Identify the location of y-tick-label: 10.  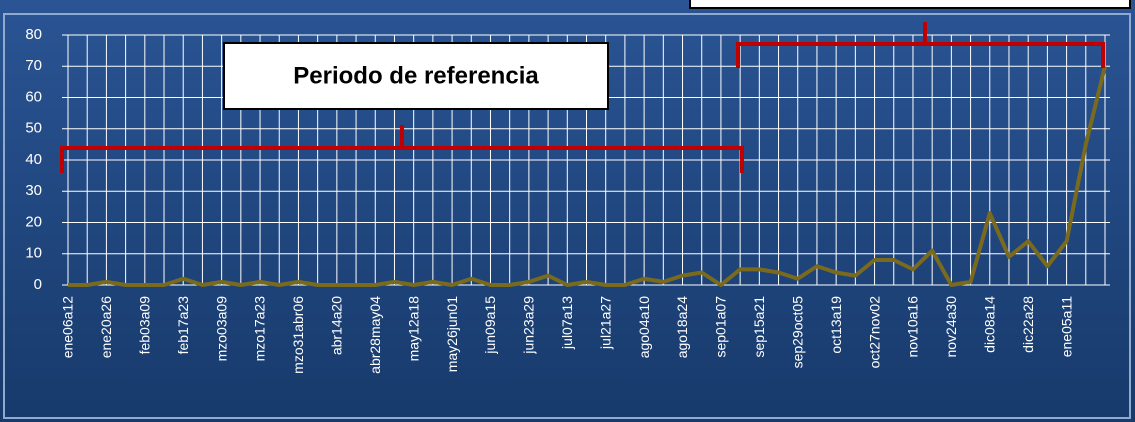
(33, 253).